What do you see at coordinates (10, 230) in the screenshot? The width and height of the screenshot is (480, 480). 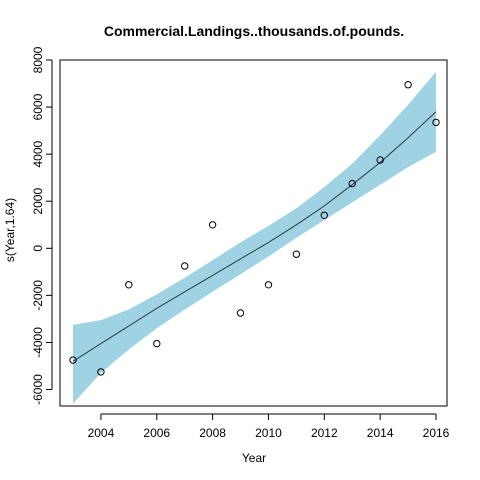 I see `y-axis-label: s(Year,1.64)` at bounding box center [10, 230].